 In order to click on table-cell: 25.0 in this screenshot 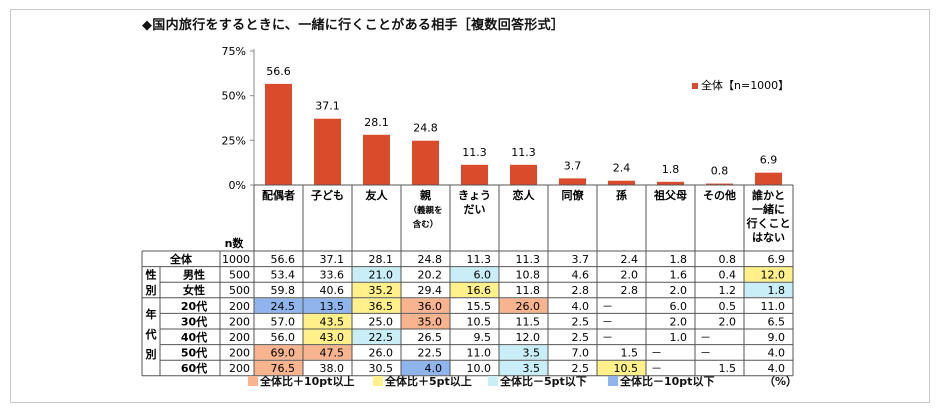, I will do `click(381, 321)`.